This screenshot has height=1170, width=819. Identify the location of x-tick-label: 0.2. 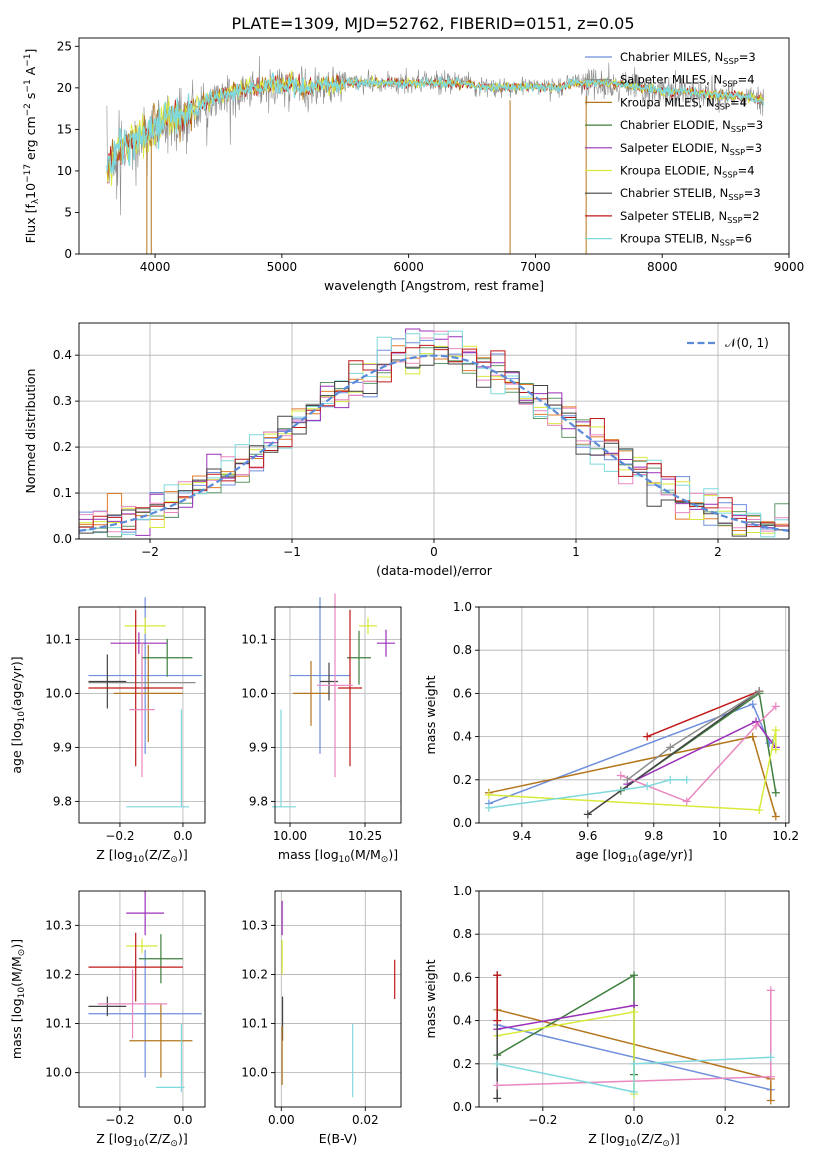
(725, 1120).